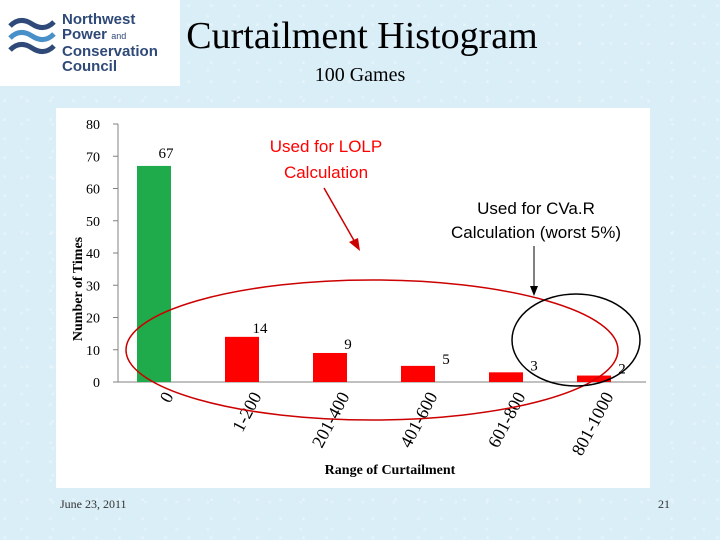  Describe the element at coordinates (354, 244) in the screenshot. I see `lolp-arrow-head` at that location.